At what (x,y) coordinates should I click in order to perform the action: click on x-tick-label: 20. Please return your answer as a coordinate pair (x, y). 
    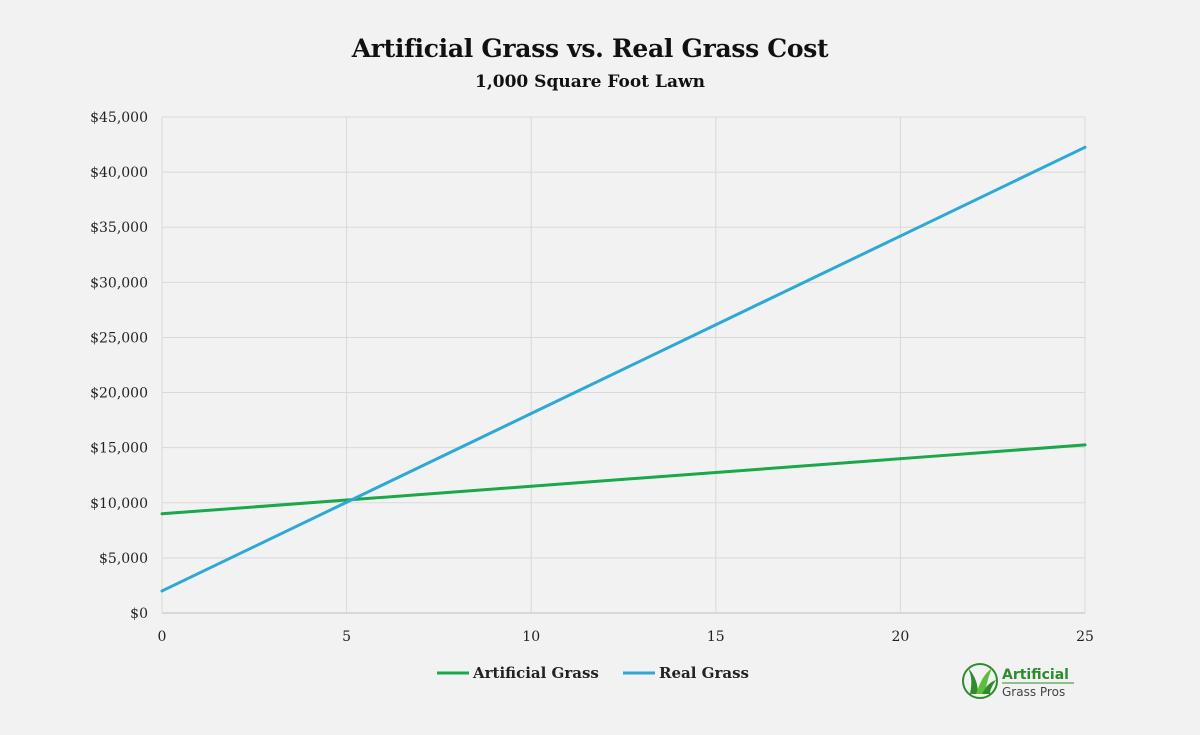
    Looking at the image, I should click on (900, 637).